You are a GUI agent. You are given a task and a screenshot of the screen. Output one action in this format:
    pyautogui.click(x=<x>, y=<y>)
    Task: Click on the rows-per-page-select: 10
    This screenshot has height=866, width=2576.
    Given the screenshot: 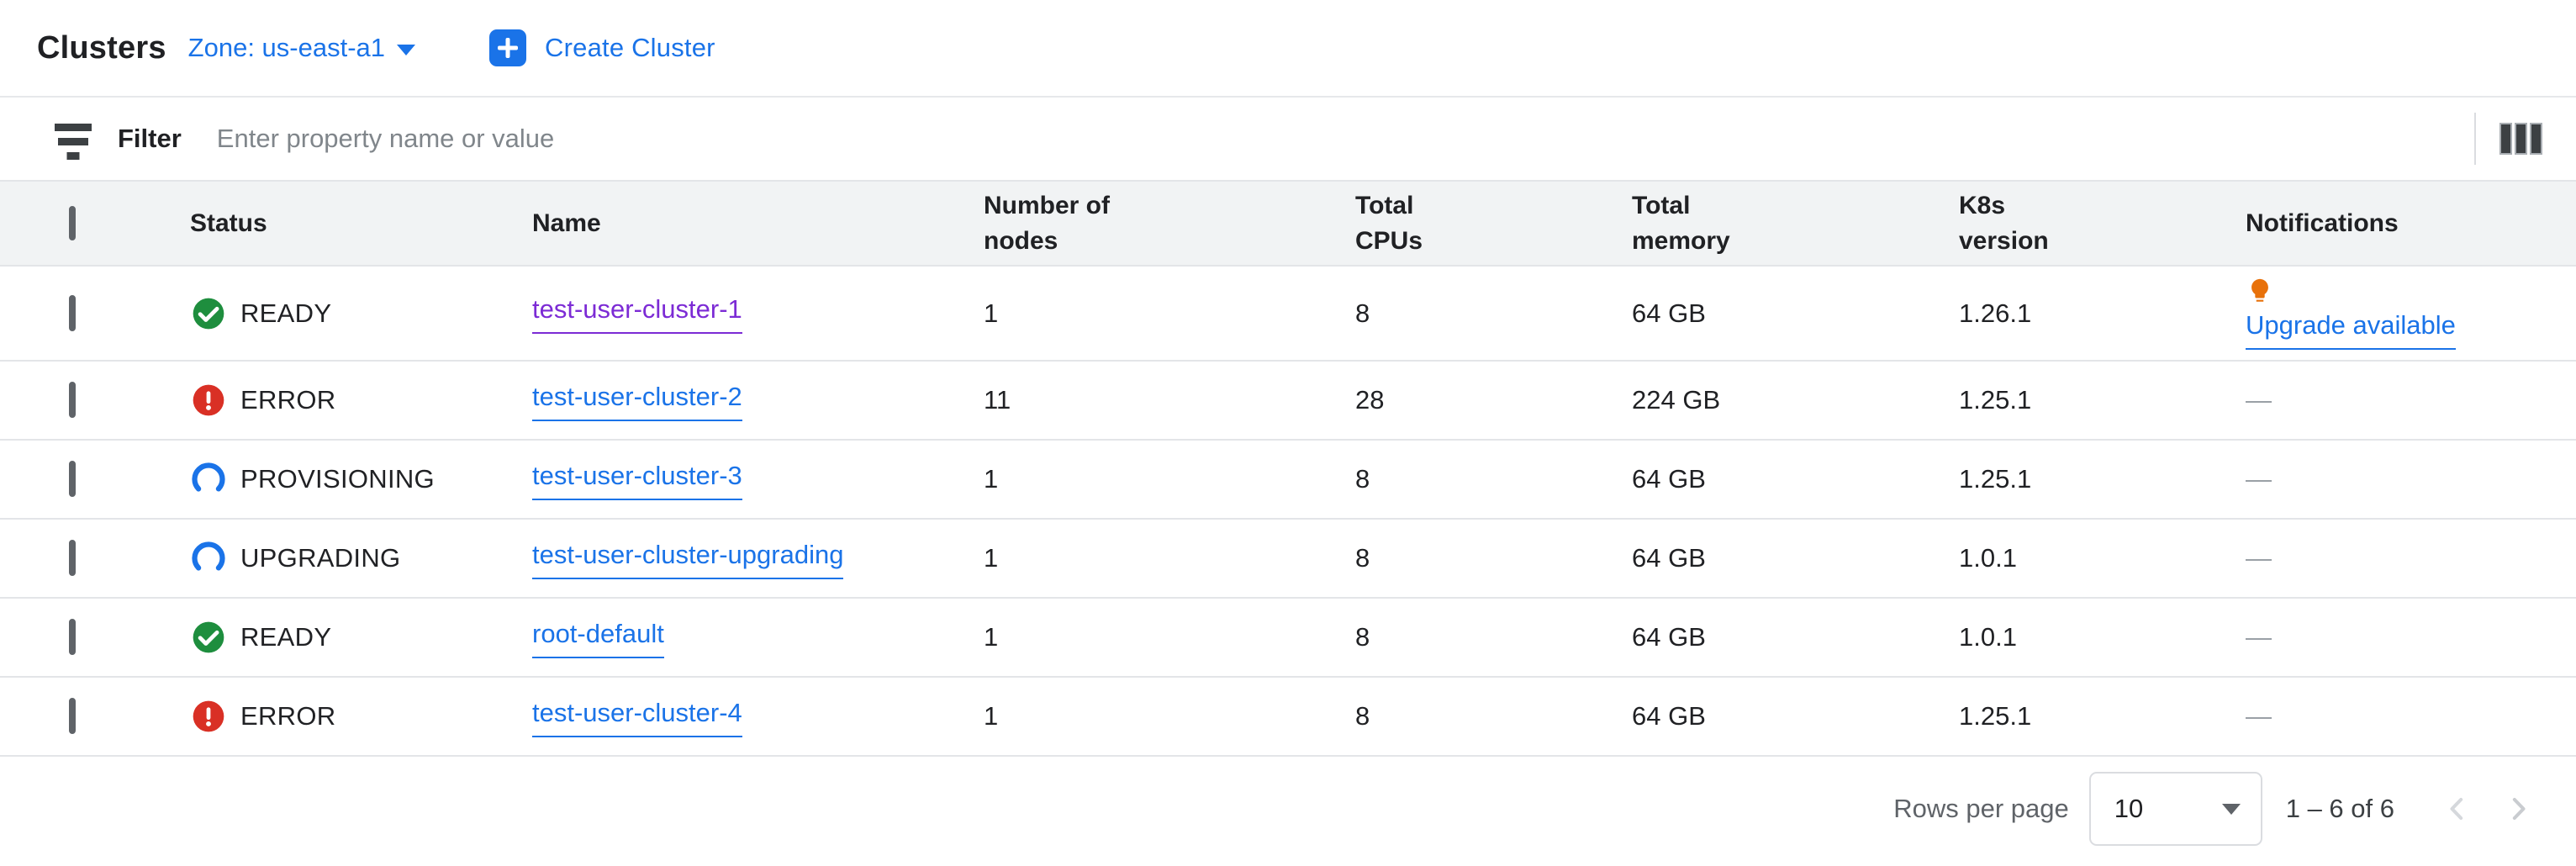 What is the action you would take?
    pyautogui.click(x=2175, y=809)
    